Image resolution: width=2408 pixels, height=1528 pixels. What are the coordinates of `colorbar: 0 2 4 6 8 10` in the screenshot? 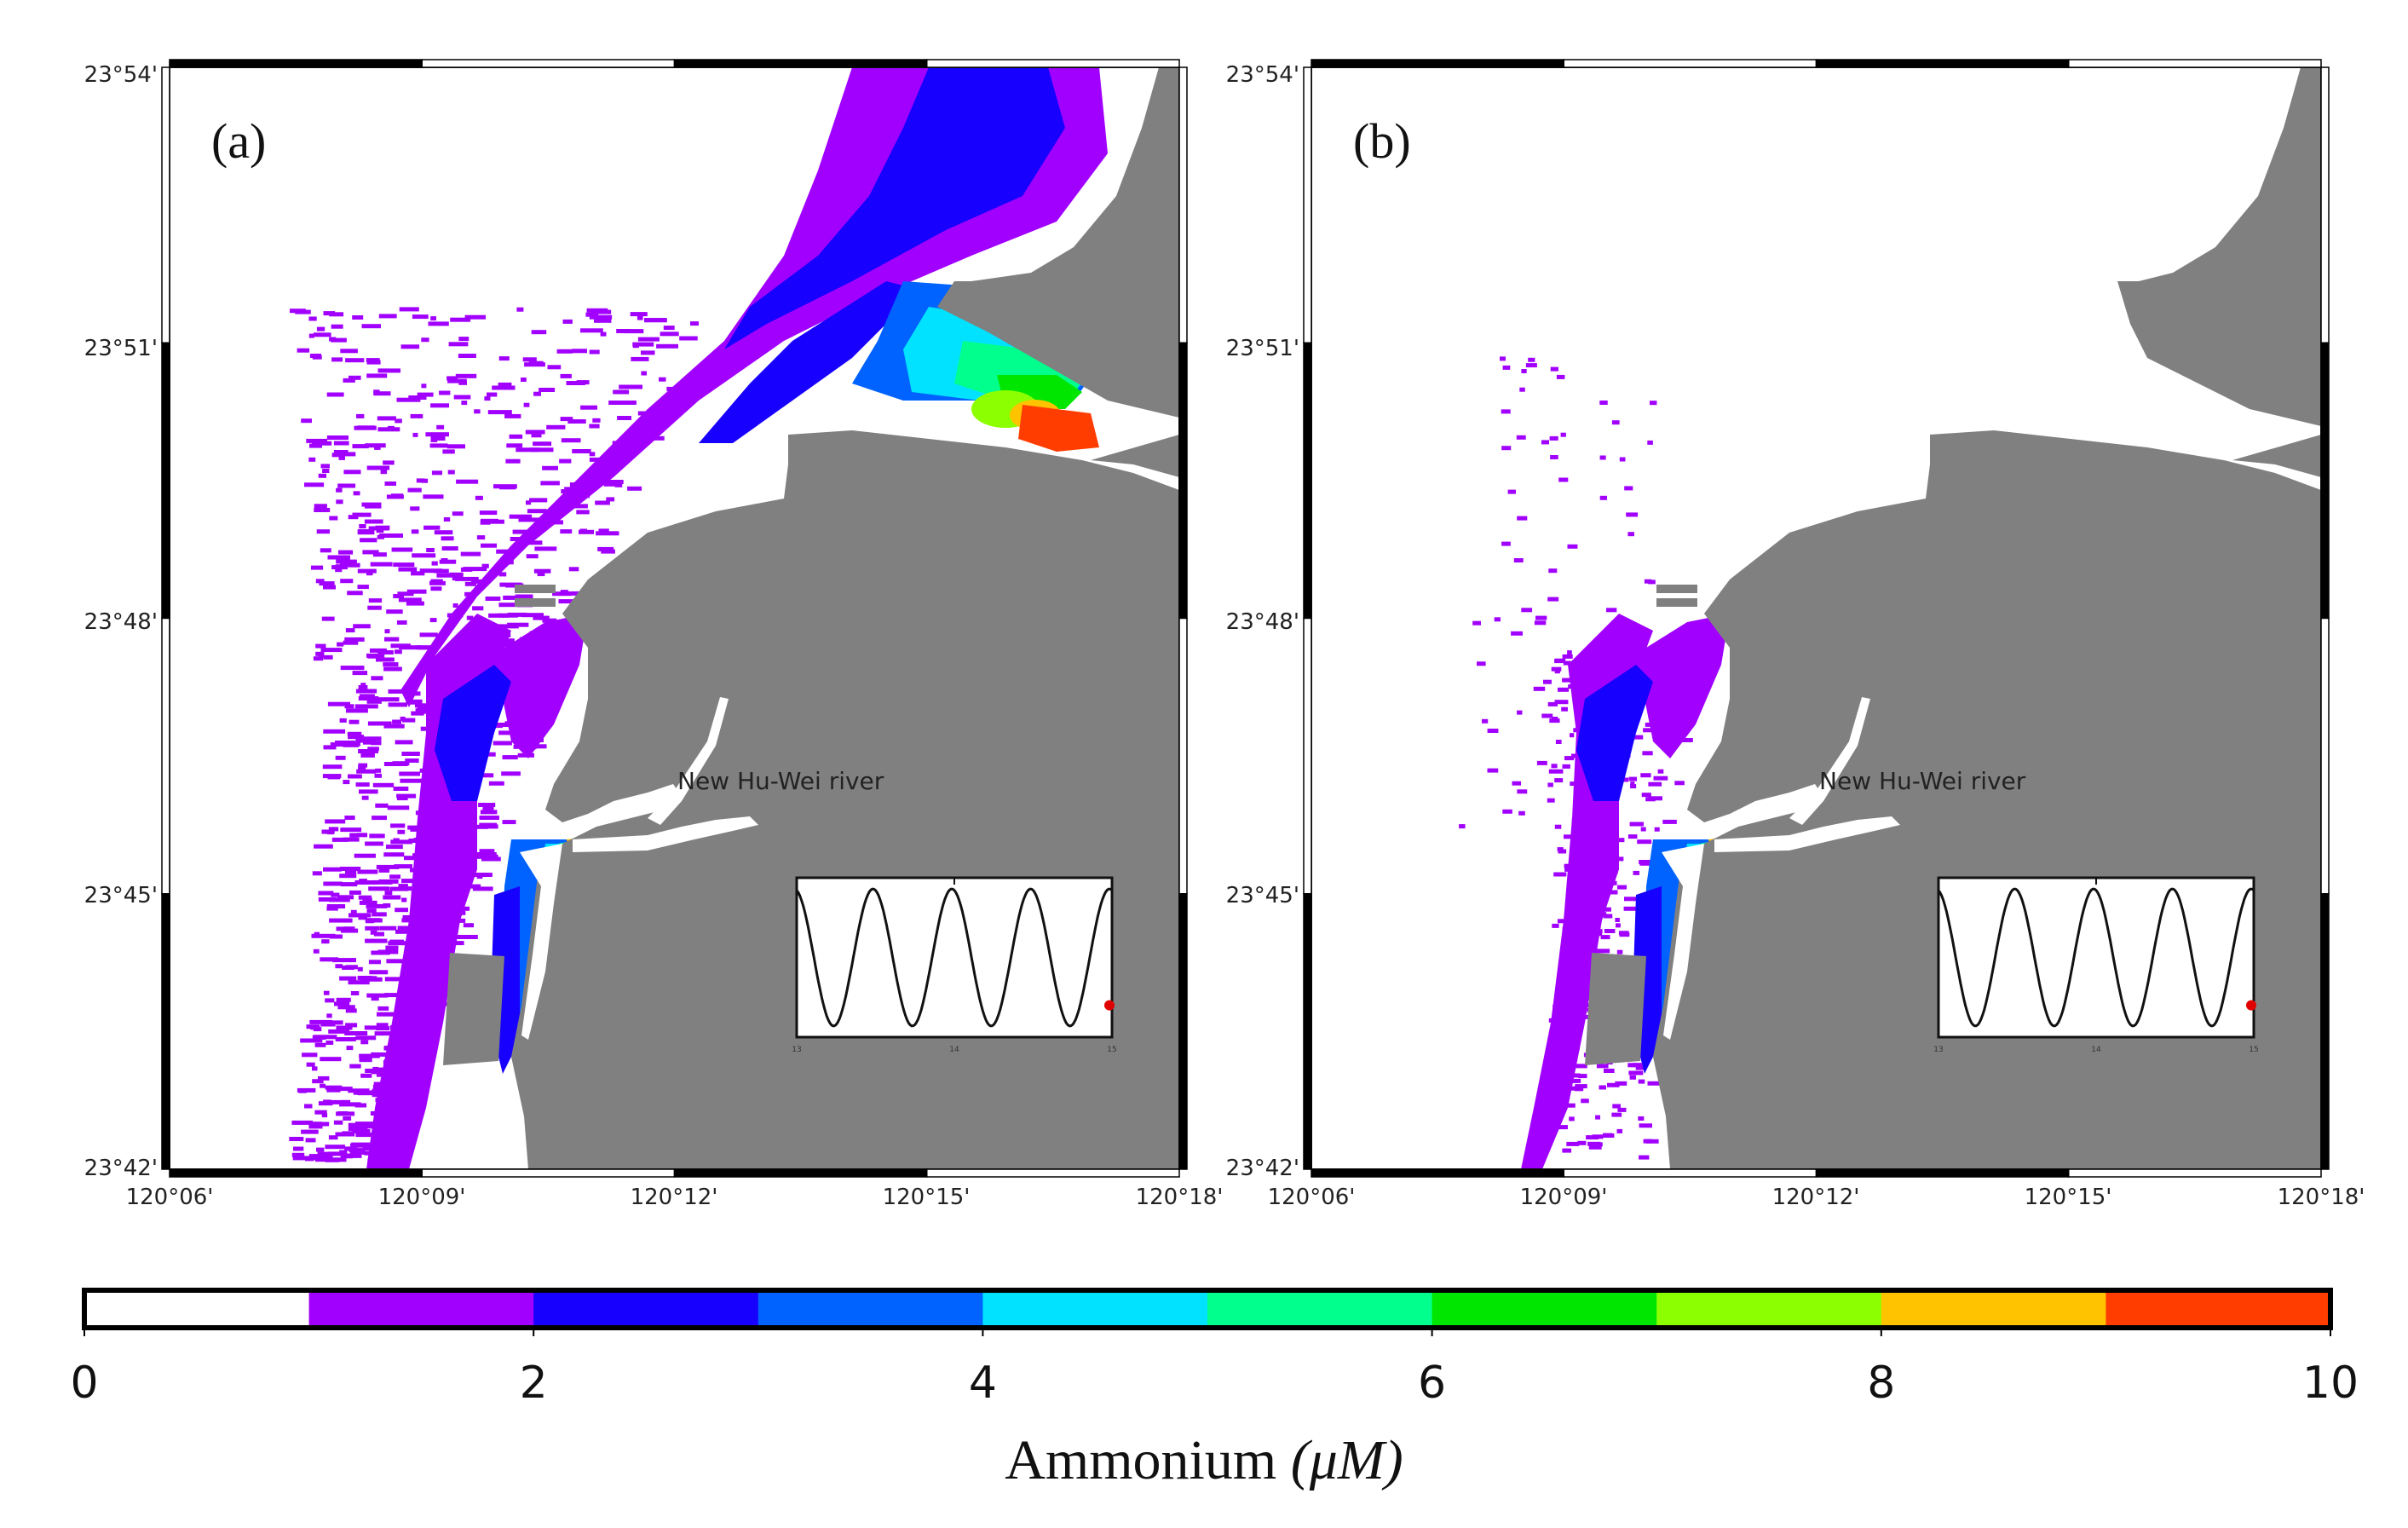 It's located at (1214, 1348).